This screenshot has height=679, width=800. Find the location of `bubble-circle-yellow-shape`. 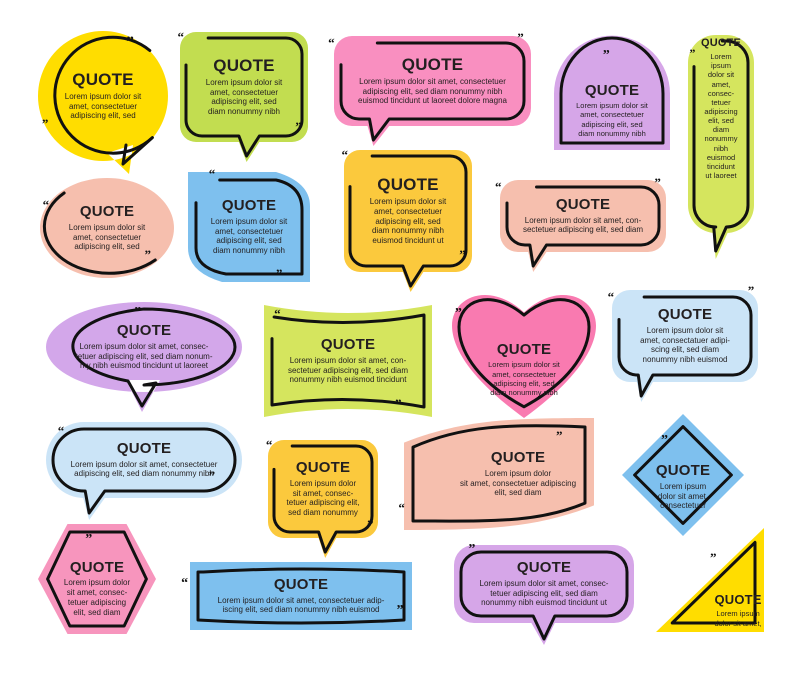

bubble-circle-yellow-shape is located at coordinates (102, 102).